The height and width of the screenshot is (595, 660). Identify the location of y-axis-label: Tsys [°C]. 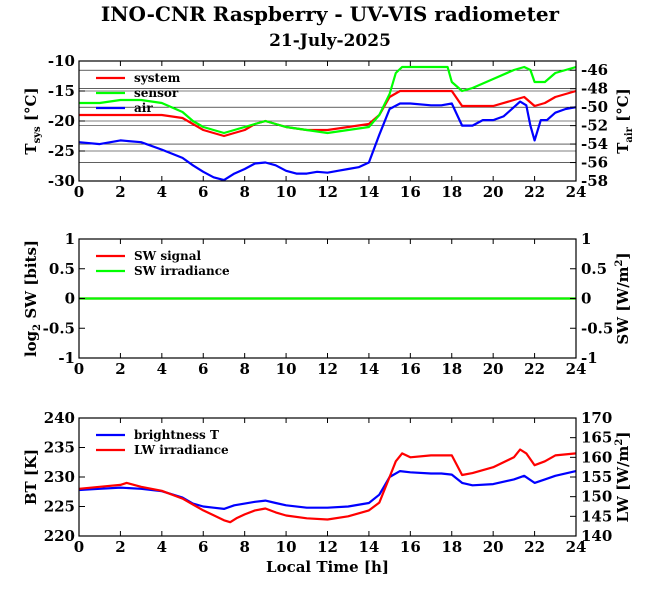
(32, 120).